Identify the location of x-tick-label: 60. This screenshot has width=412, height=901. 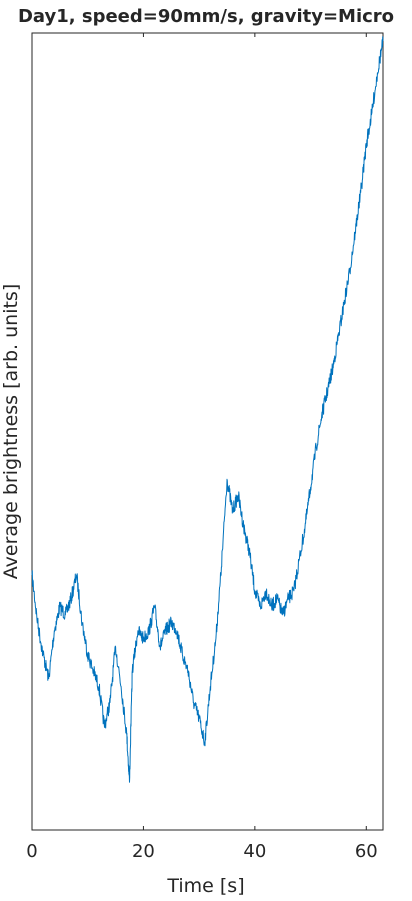
(366, 851).